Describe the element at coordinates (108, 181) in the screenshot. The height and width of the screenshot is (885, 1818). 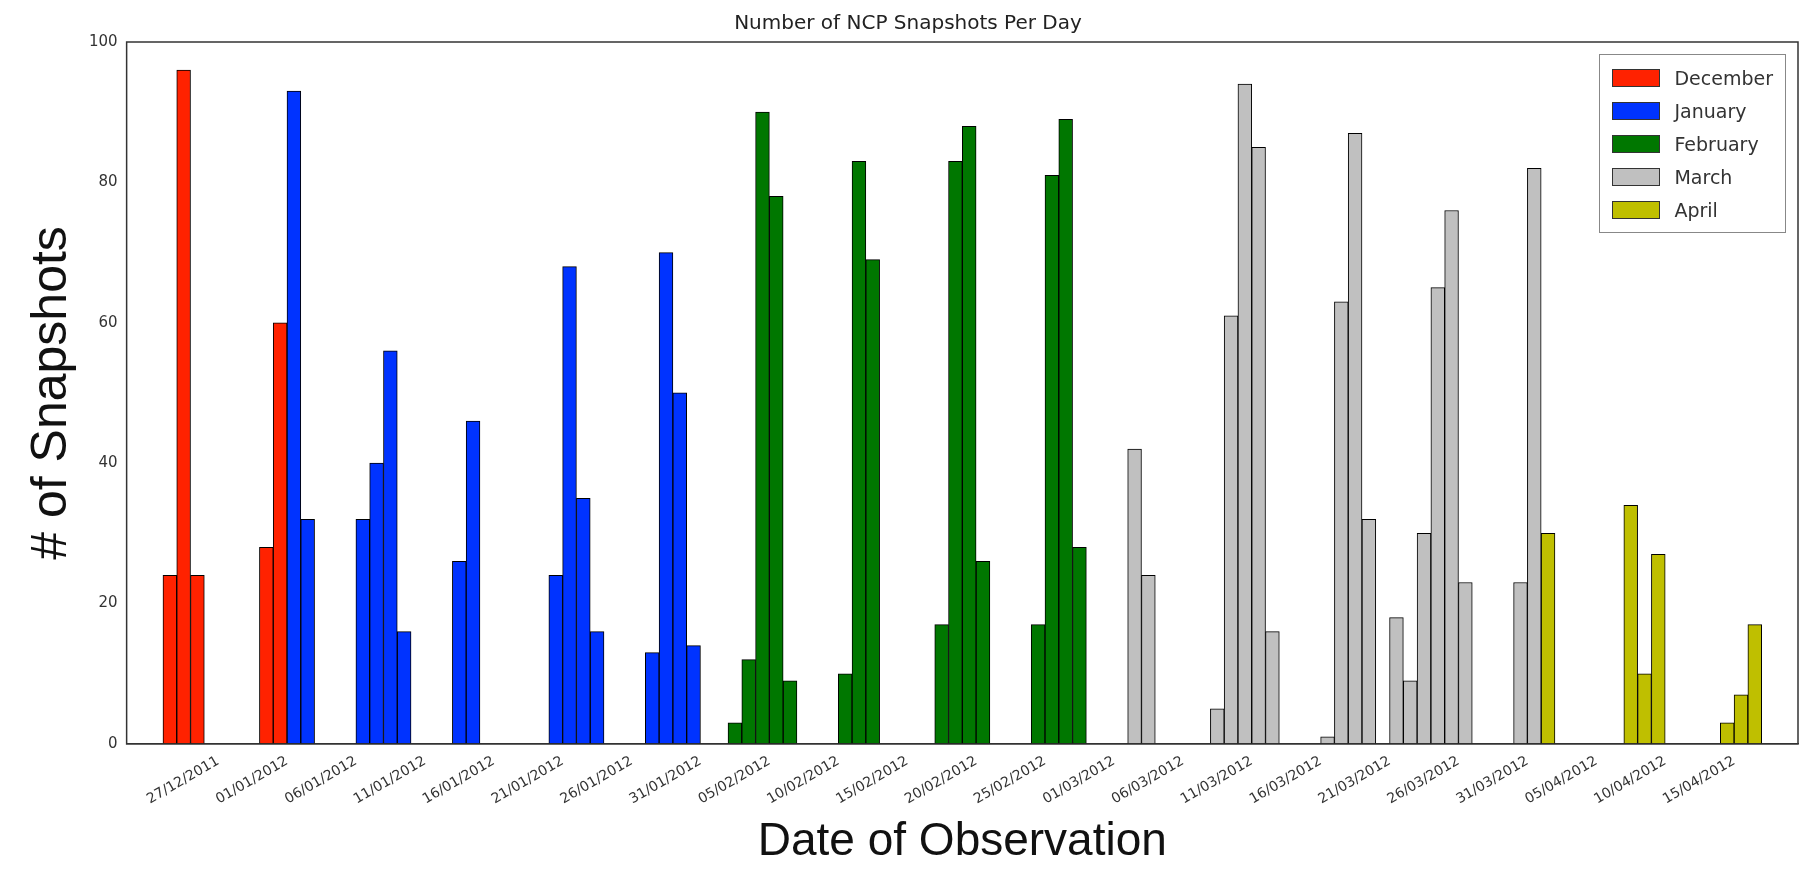
I see `y-tick-label: 80` at that location.